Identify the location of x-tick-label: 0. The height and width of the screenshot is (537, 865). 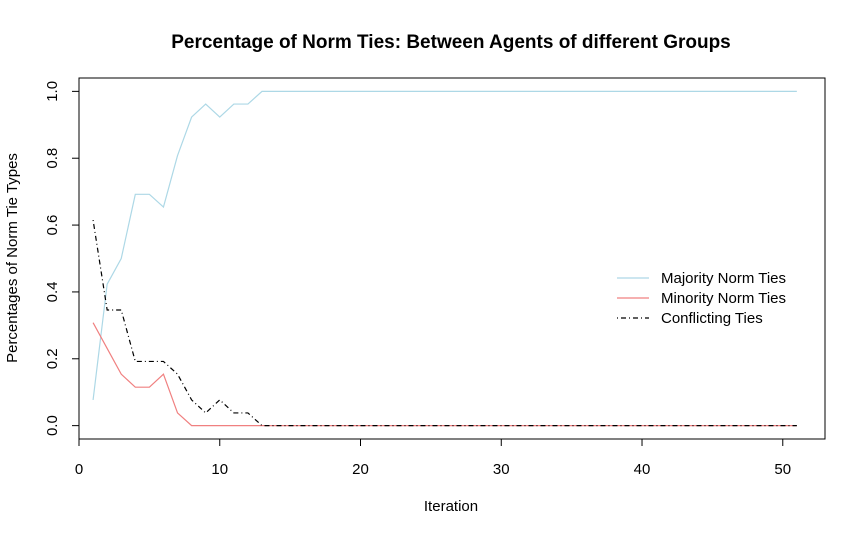
(79, 469).